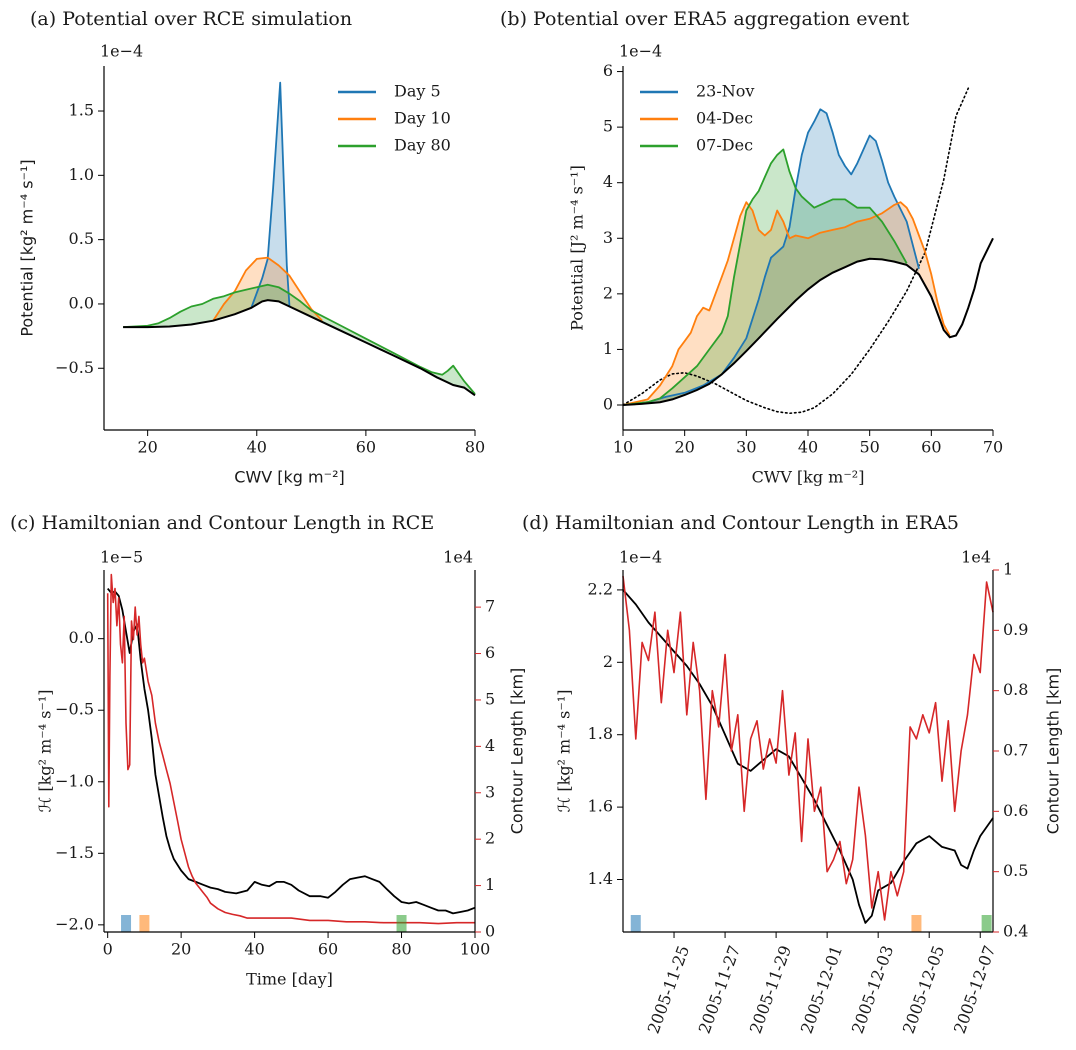  What do you see at coordinates (475, 949) in the screenshot?
I see `x-tick-label: 100` at bounding box center [475, 949].